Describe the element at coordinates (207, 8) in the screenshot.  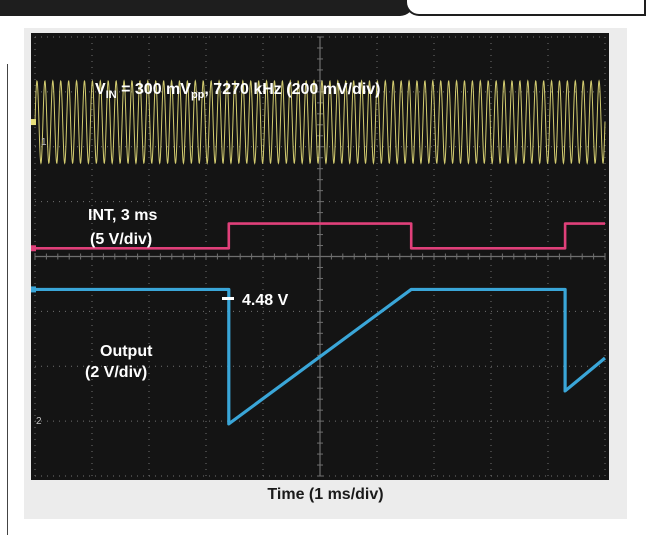
I see `header-bar-dark` at that location.